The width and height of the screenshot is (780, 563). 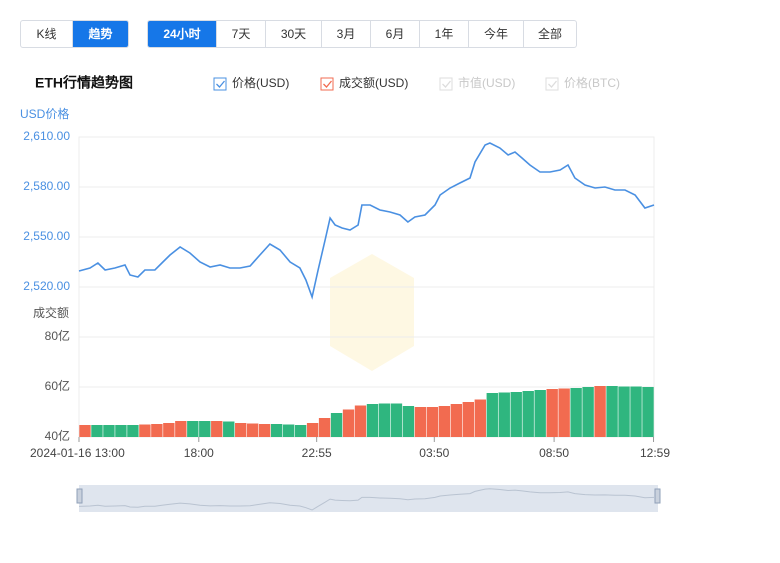 What do you see at coordinates (100, 34) in the screenshot?
I see `view-button: 趋势` at bounding box center [100, 34].